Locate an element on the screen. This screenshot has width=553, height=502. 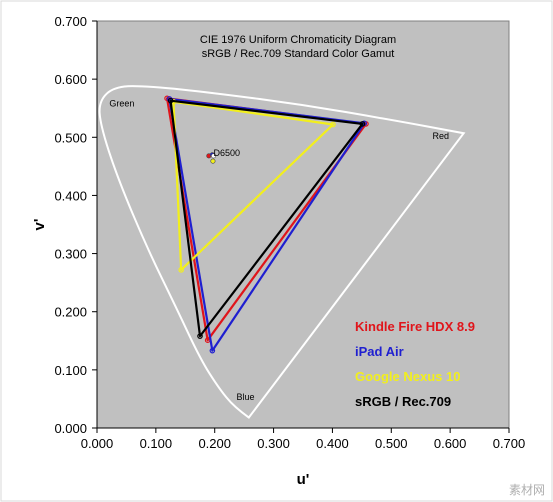
legend-entry: Kindle Fire HDX 8.9 is located at coordinates (415, 326).